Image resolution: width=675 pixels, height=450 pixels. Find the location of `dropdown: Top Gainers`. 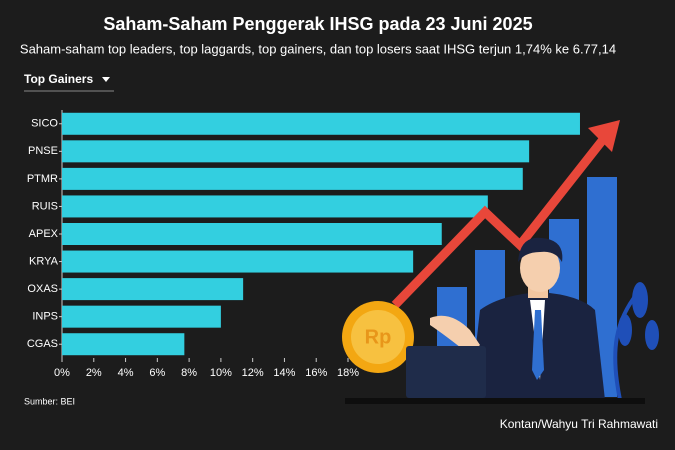

dropdown: Top Gainers is located at coordinates (69, 82).